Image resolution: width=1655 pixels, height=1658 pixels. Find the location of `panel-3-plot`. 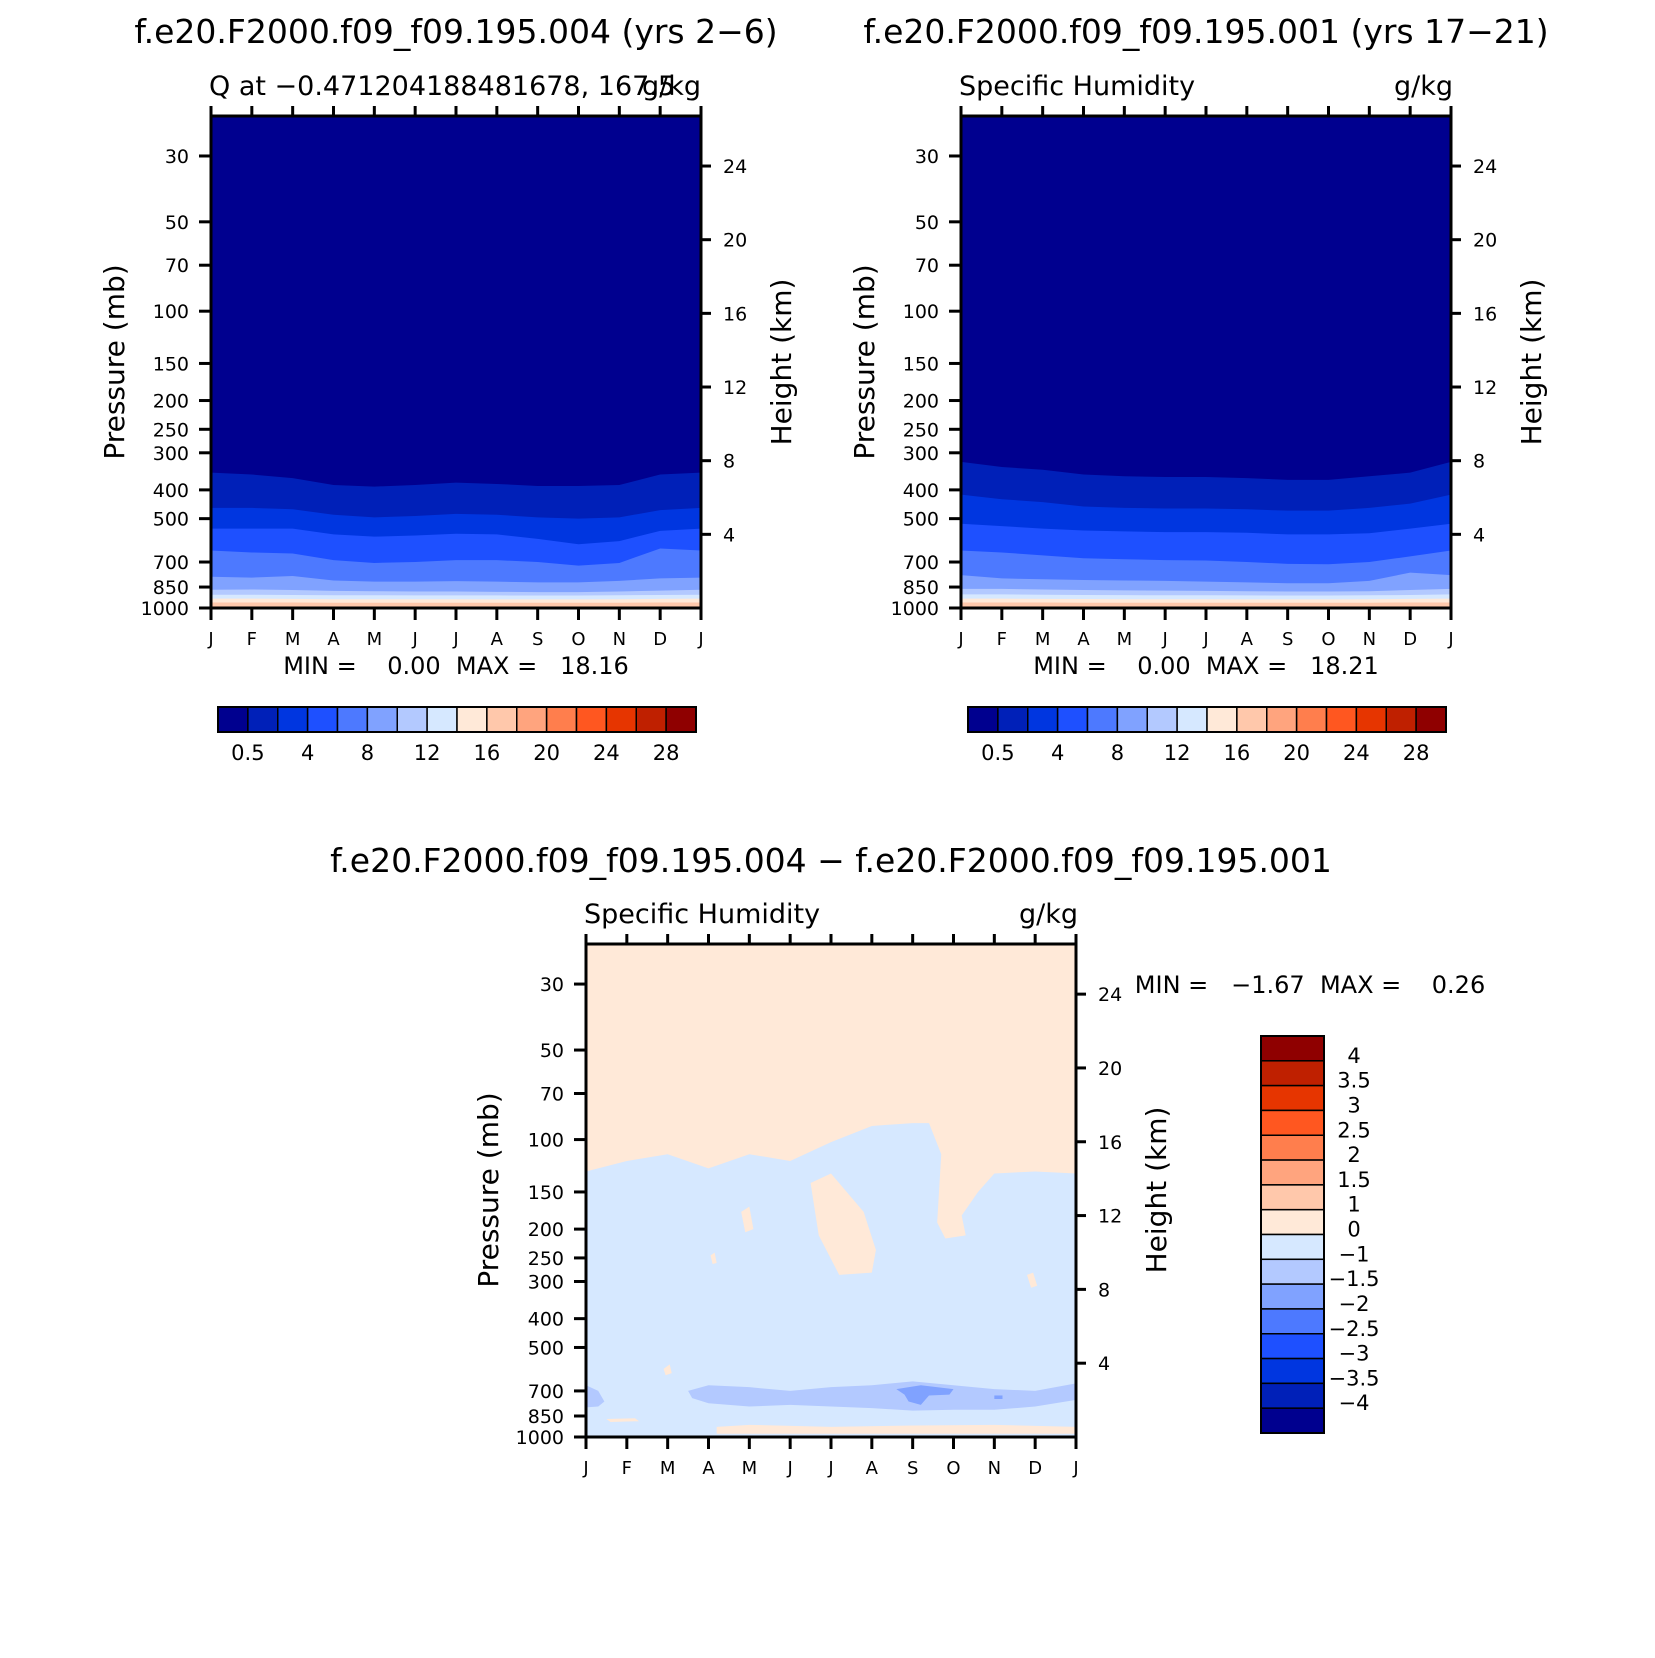

panel-3-plot is located at coordinates (831, 1190).